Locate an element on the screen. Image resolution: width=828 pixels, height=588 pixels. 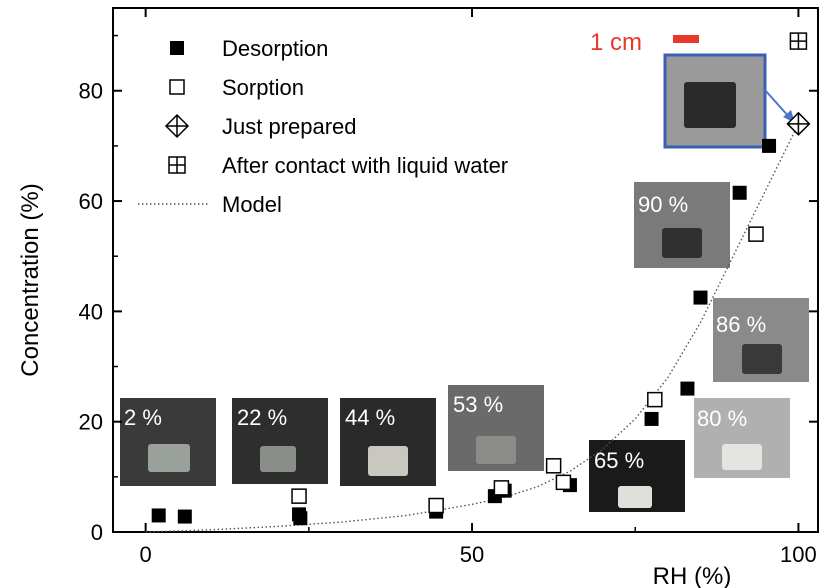
legend-desorption-label: Desorption is located at coordinates (275, 48).